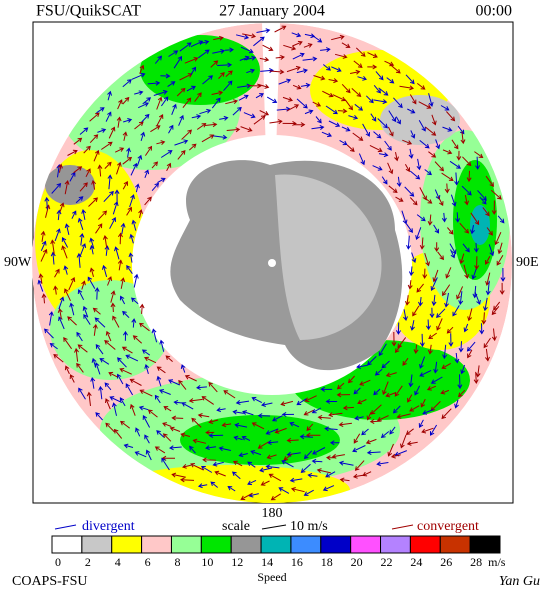 This screenshot has width=550, height=600. What do you see at coordinates (177, 562) in the screenshot?
I see `colorbar-tick-label: 8` at bounding box center [177, 562].